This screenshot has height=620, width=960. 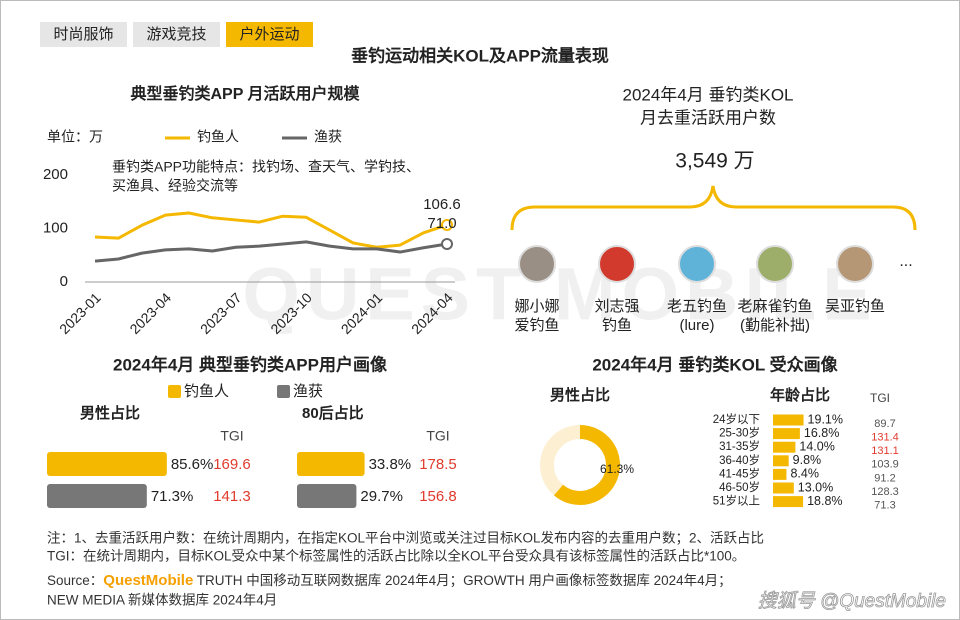 I want to click on kol-title: 月去重活跃用户数, so click(x=708, y=117).